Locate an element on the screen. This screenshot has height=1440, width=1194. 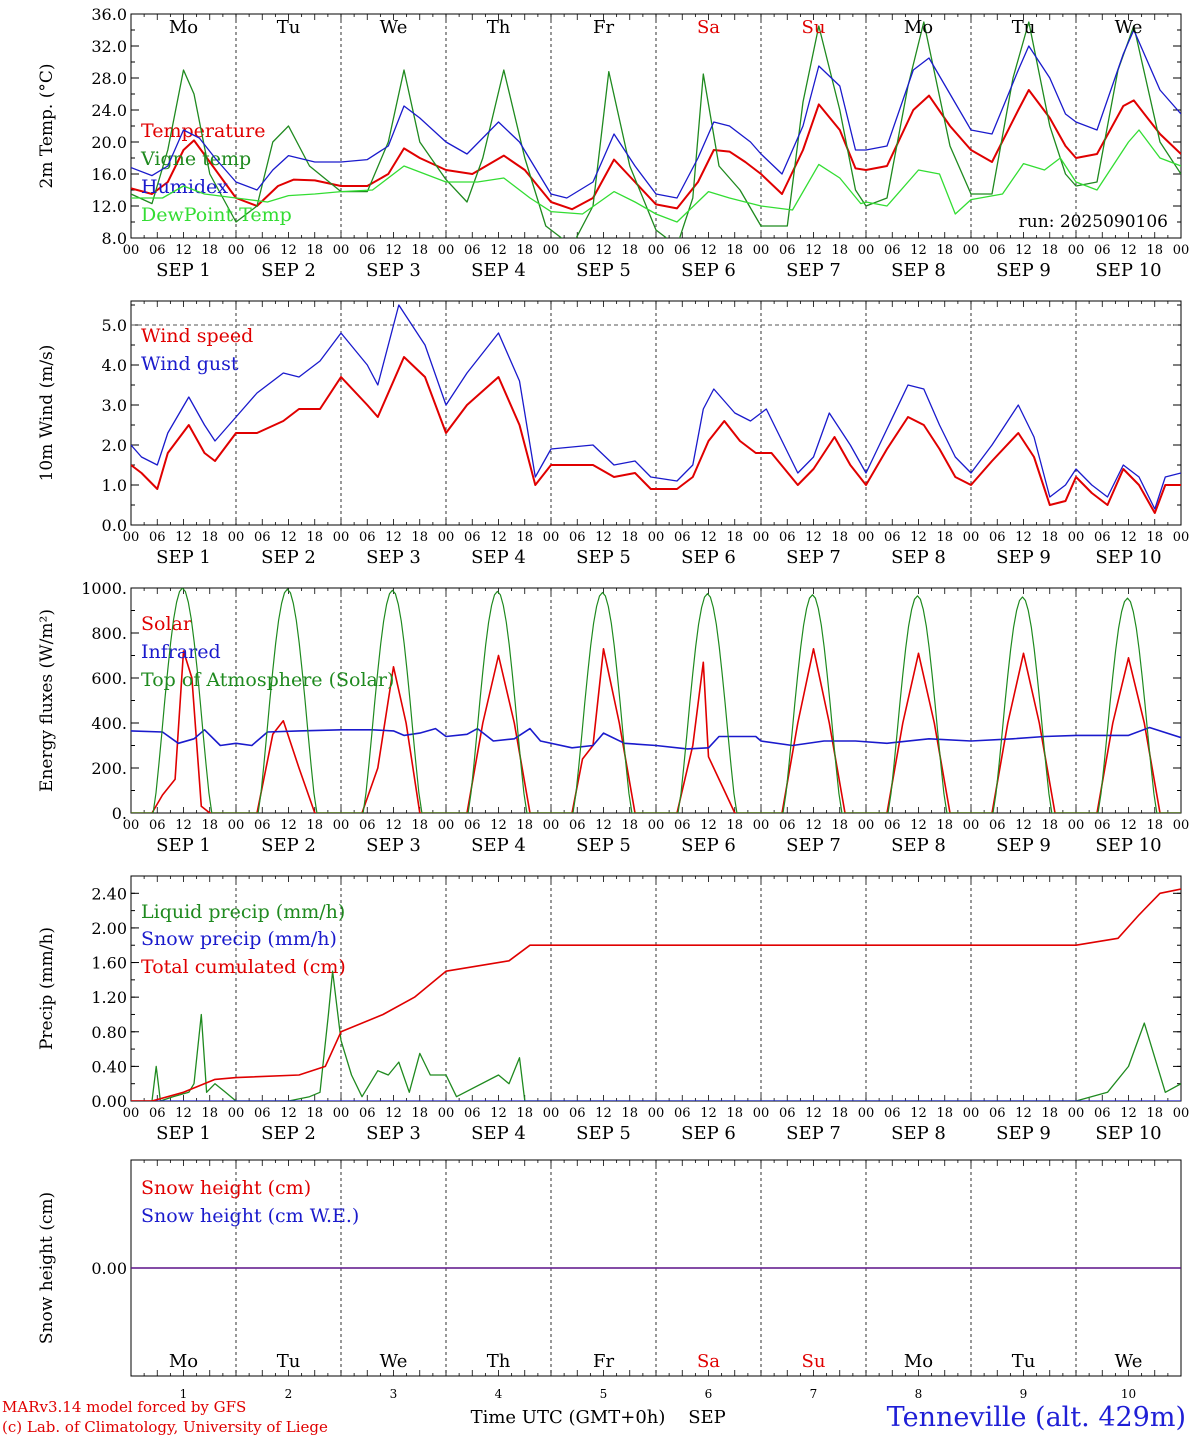
y-tick-label: 0.80 is located at coordinates (109, 1032).